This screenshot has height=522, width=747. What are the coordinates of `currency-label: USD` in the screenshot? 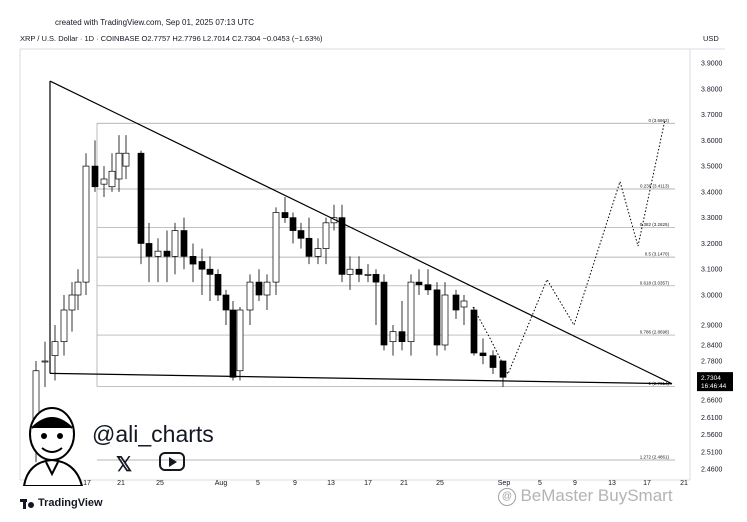 It's located at (711, 38).